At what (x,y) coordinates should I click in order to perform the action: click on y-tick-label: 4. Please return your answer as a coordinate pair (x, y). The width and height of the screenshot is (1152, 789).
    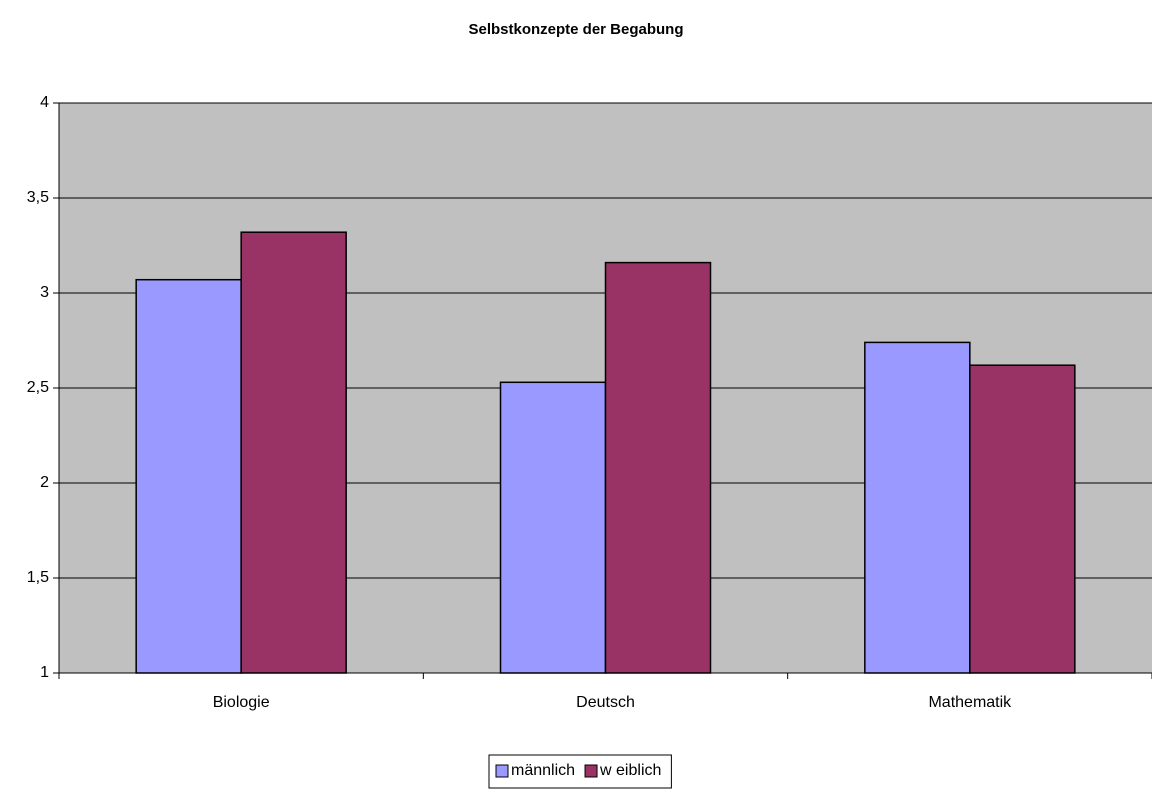
    Looking at the image, I should click on (44, 102).